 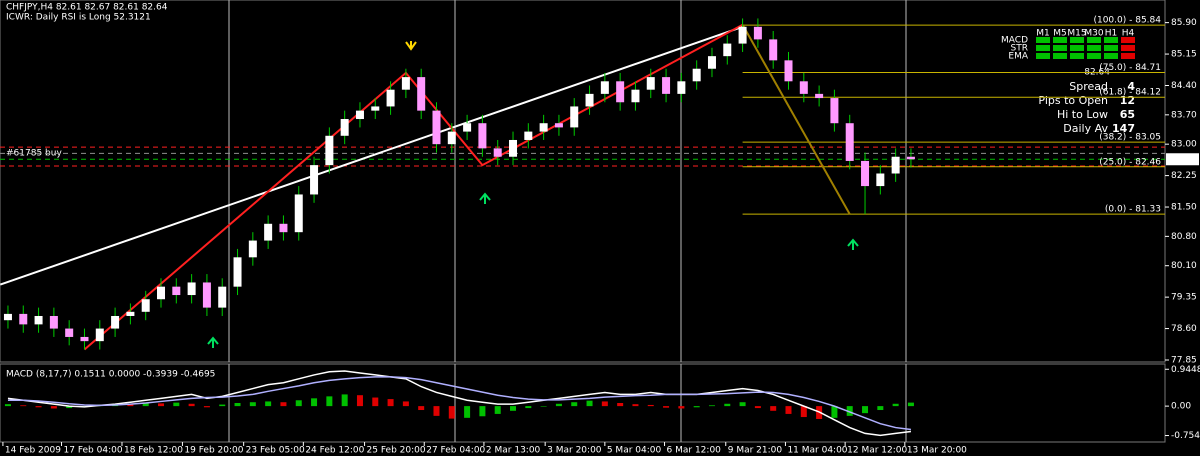 What do you see at coordinates (1184, 361) in the screenshot?
I see `y-tick-label: 77.85` at bounding box center [1184, 361].